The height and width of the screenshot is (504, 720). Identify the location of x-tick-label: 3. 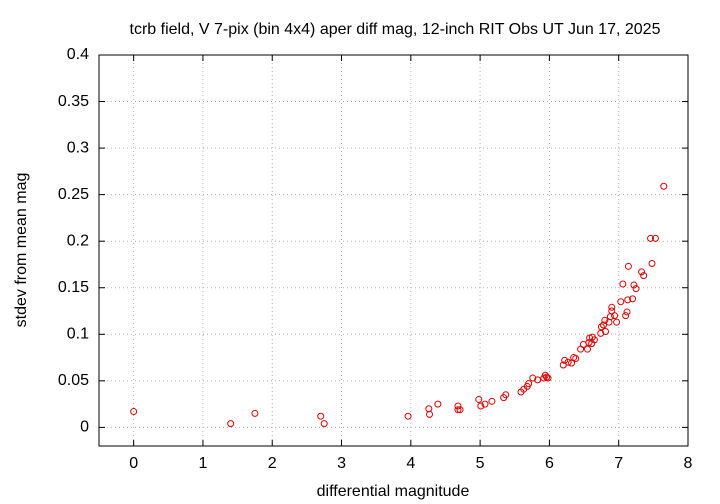
(341, 463).